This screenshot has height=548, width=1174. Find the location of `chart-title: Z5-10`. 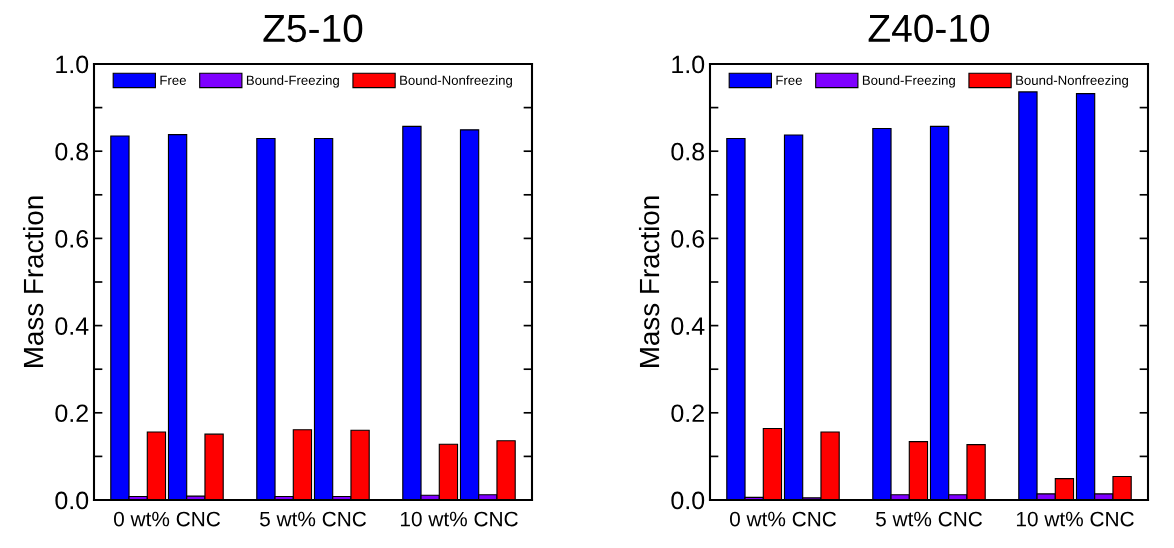

chart-title: Z5-10 is located at coordinates (313, 28).